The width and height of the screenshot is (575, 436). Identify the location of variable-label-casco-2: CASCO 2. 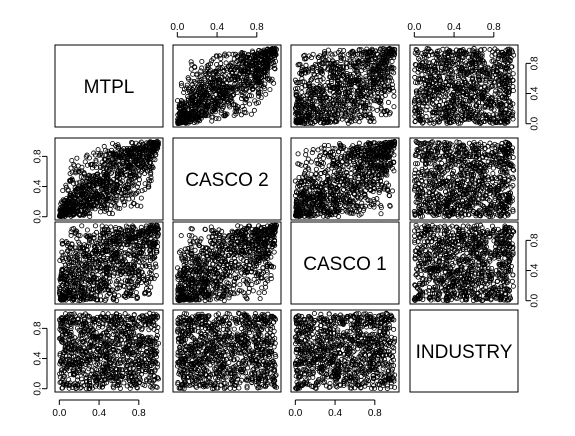
(226, 180).